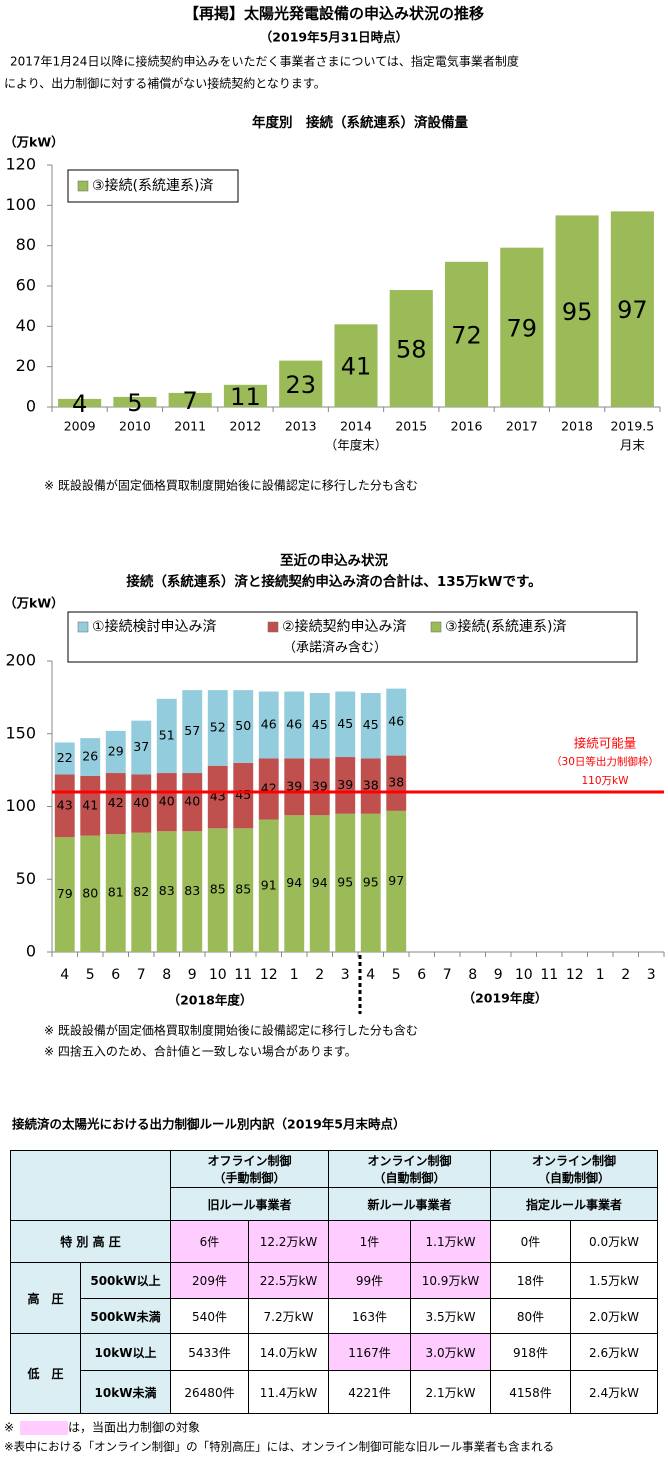 This screenshot has height=1474, width=668. Describe the element at coordinates (116, 892) in the screenshot. I see `value-label: 81` at that location.